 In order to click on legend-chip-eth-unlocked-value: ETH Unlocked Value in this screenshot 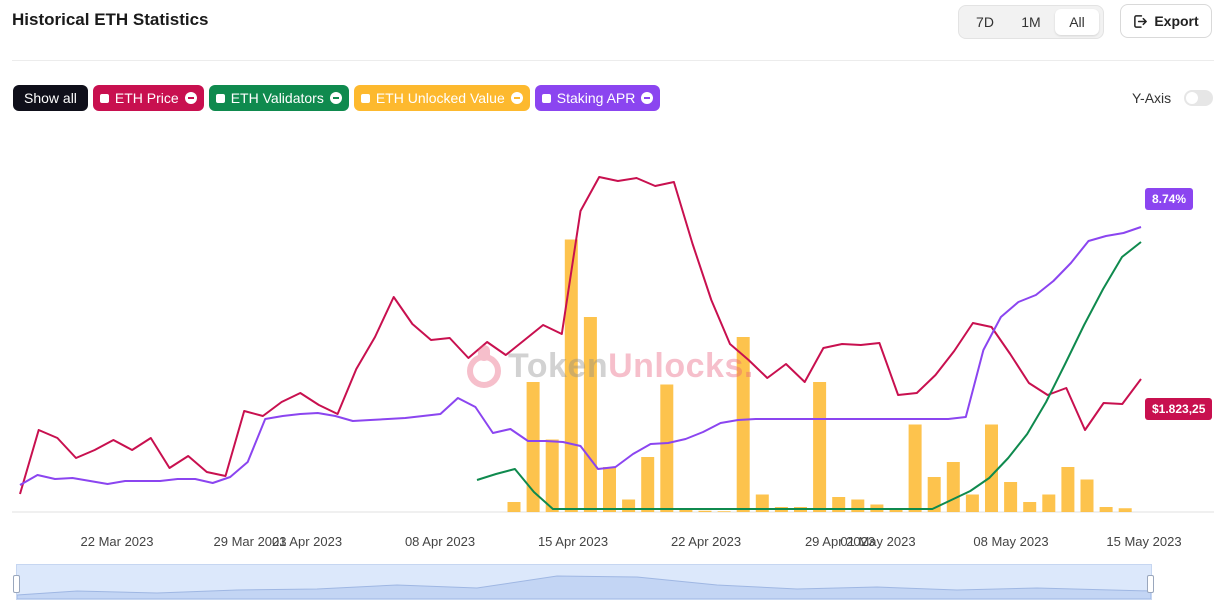, I will do `click(441, 98)`.